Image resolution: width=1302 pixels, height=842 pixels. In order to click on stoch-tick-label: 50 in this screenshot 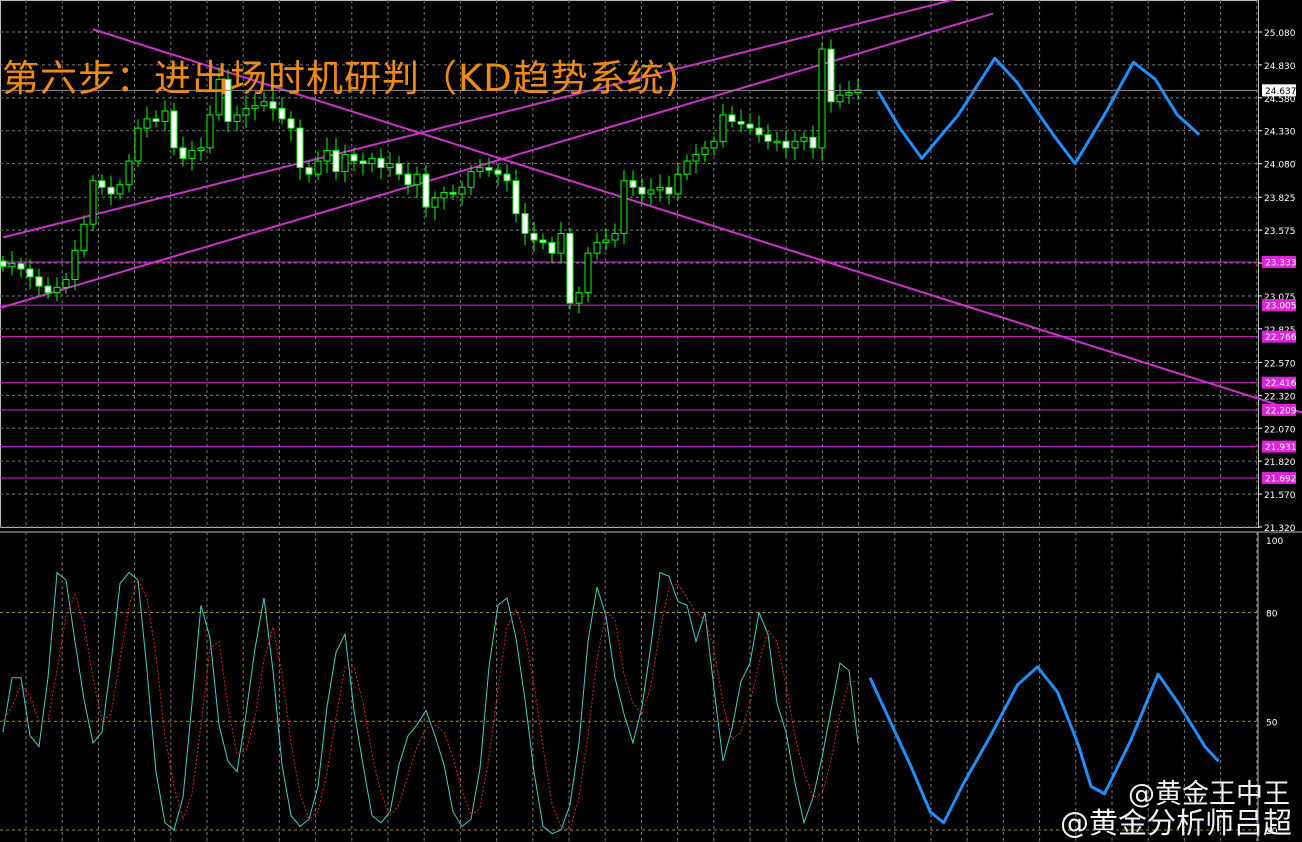, I will do `click(1272, 723)`.